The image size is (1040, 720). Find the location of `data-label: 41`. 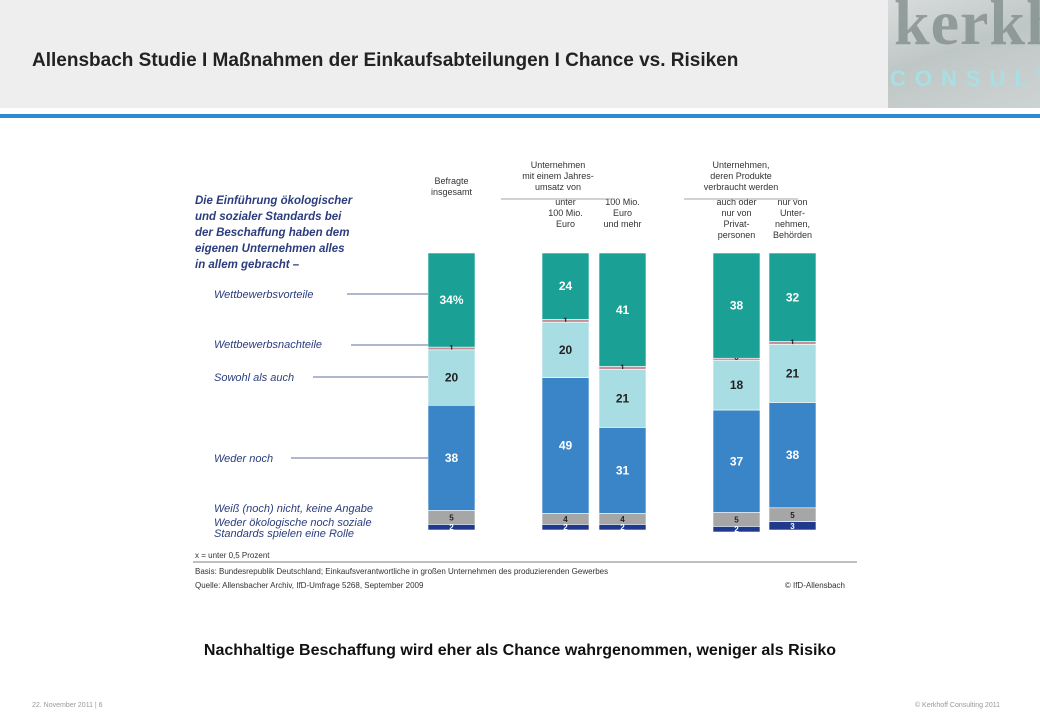

data-label: 41 is located at coordinates (623, 310).